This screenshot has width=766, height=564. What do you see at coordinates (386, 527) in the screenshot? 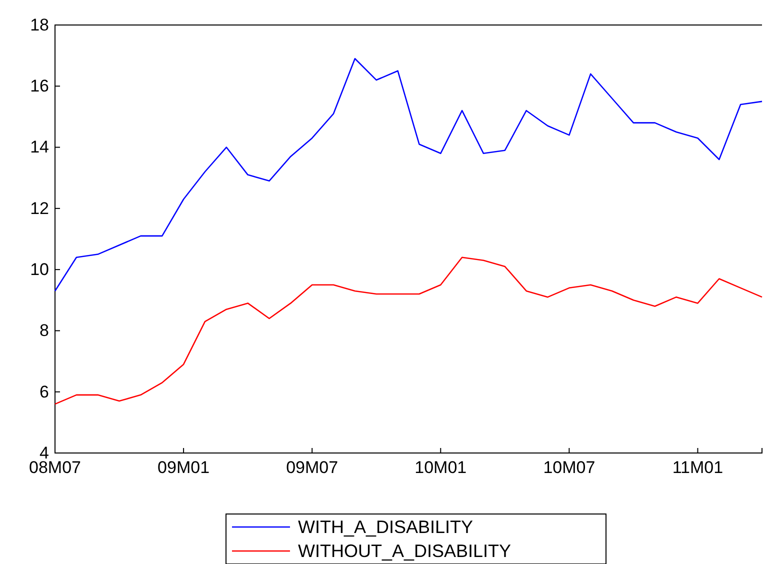
I see `legend-label: WITH_A_DISABILITY` at bounding box center [386, 527].